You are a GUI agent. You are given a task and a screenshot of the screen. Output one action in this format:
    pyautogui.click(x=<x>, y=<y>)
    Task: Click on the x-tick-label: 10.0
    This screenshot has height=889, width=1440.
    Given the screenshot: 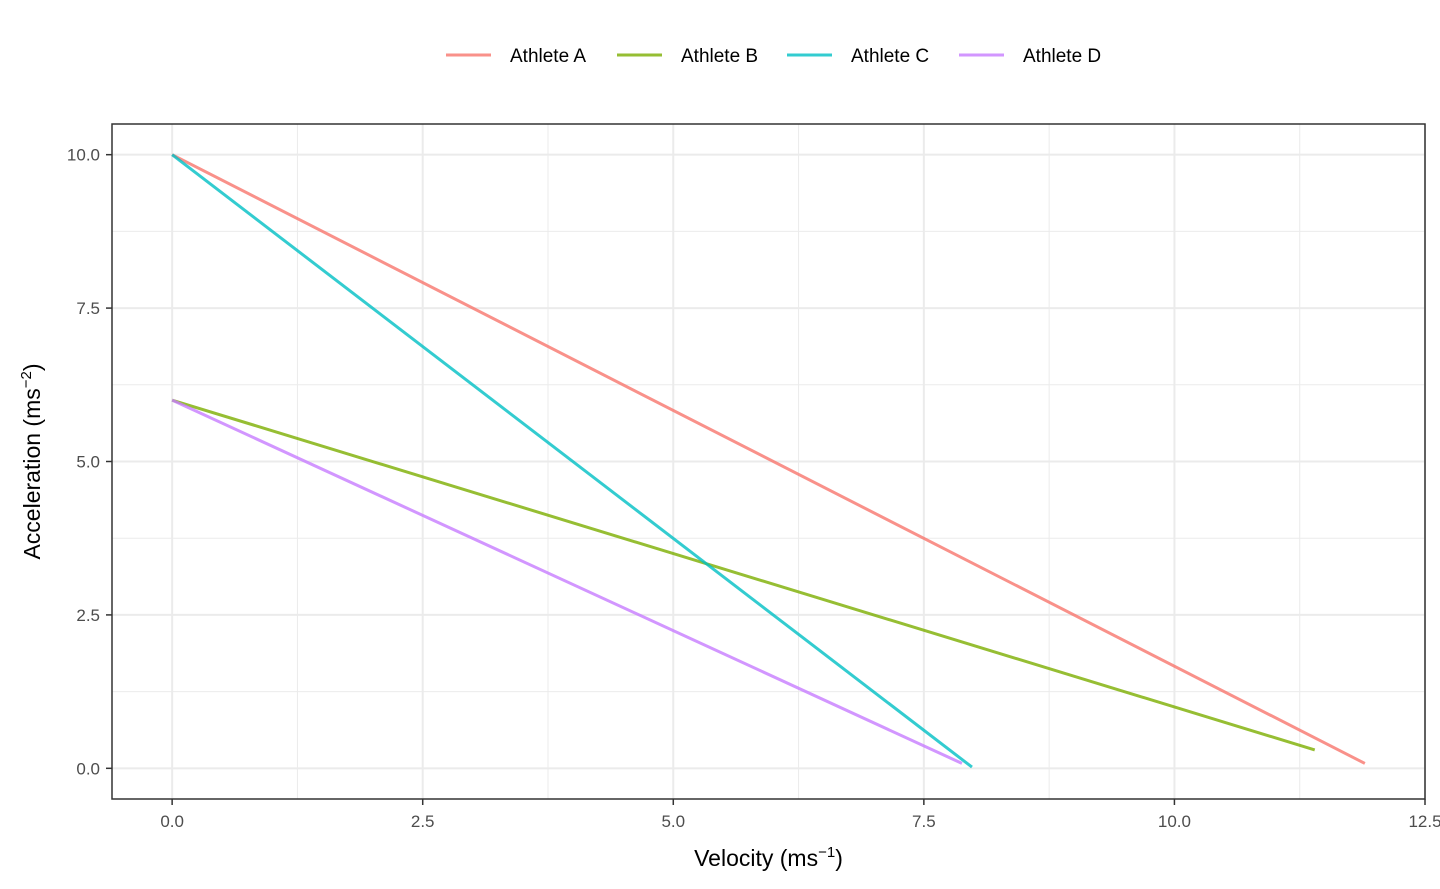 What is the action you would take?
    pyautogui.click(x=1174, y=821)
    